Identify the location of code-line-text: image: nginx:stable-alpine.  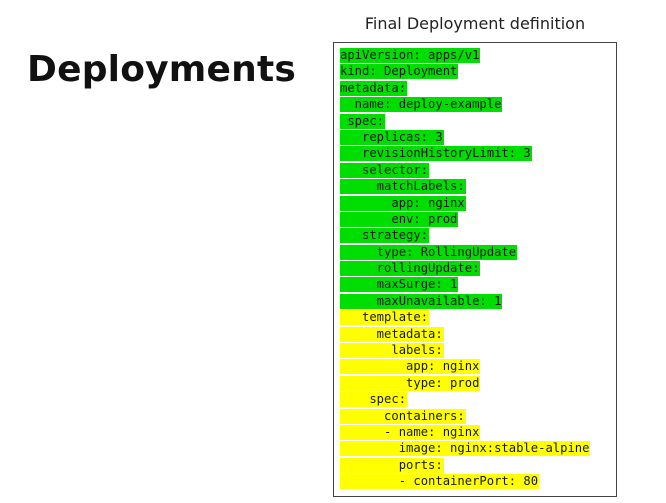
(465, 449).